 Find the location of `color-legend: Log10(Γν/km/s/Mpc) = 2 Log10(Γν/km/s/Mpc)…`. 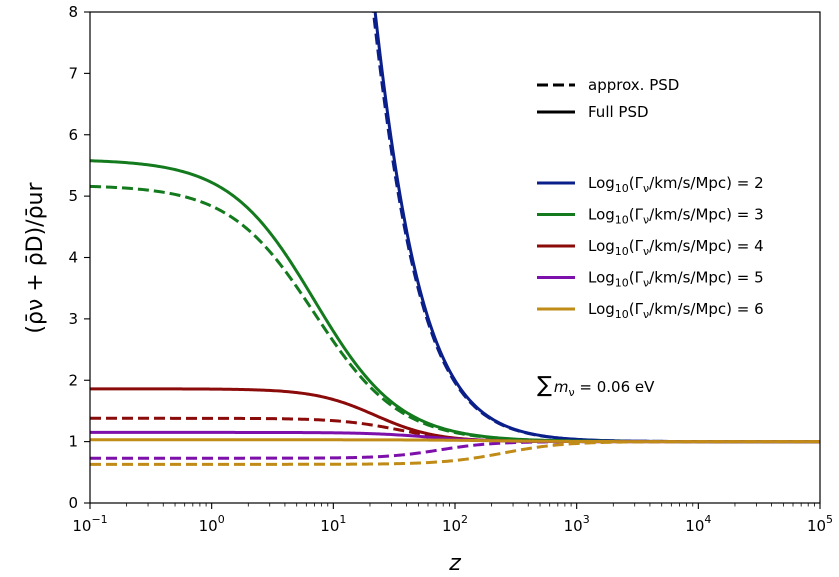

color-legend: Log10(Γν/km/s/Mpc) = 2 Log10(Γν/km/s/Mpc)… is located at coordinates (650, 247).